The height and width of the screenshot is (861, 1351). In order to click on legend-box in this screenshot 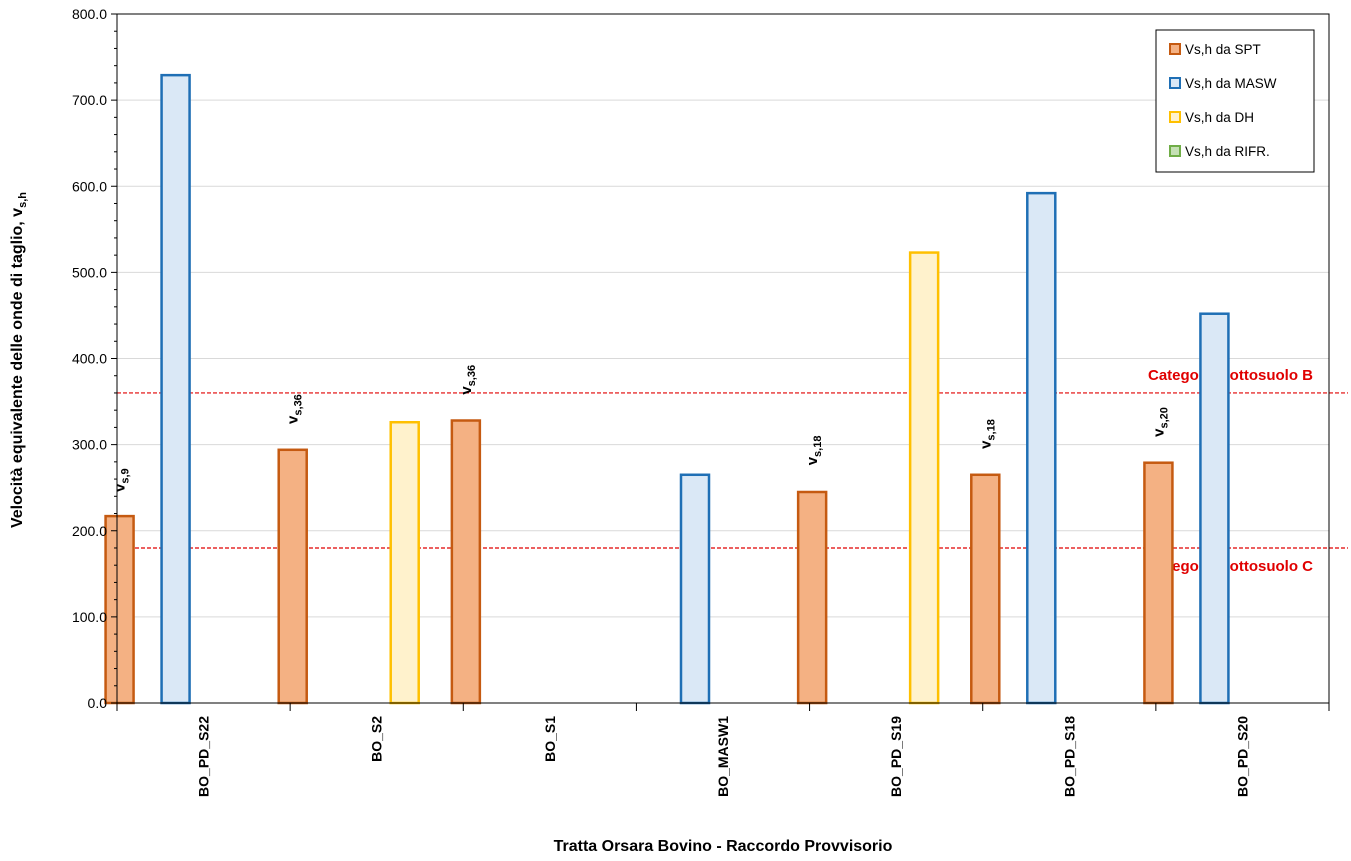, I will do `click(1235, 101)`.